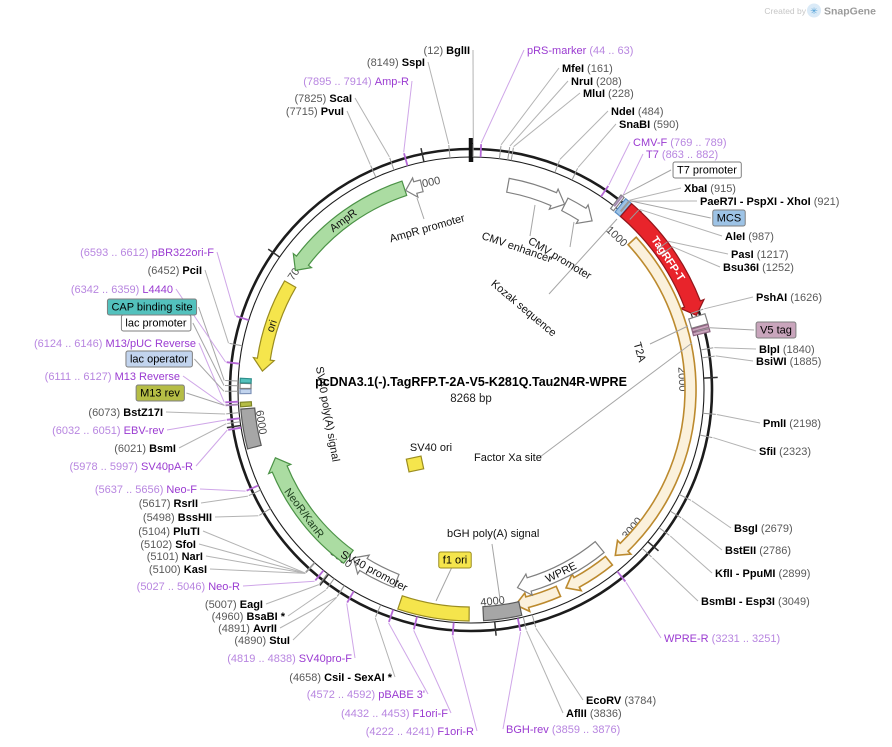 The image size is (892, 747). I want to click on site-label-f1orif: (4432 .. 4453) F1ori-F, so click(394, 714).